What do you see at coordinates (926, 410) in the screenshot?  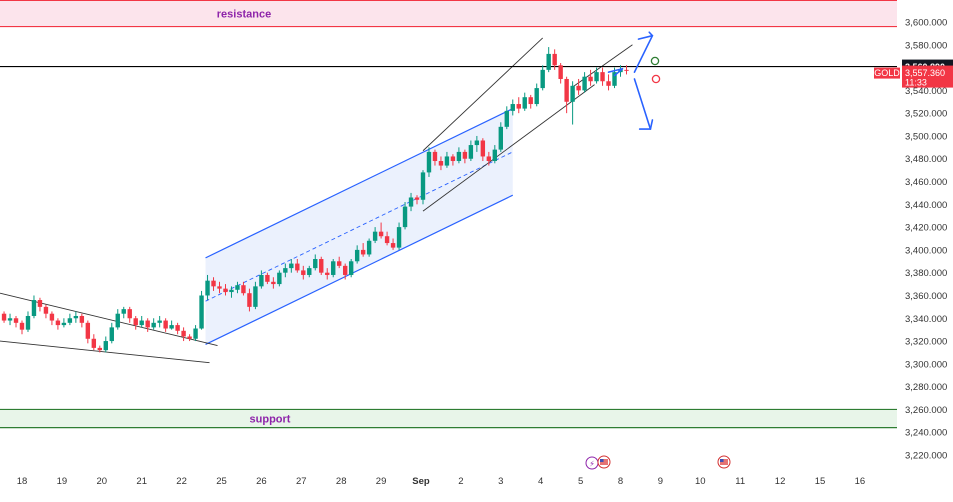 I see `y-tick-label: 3,260.000` at bounding box center [926, 410].